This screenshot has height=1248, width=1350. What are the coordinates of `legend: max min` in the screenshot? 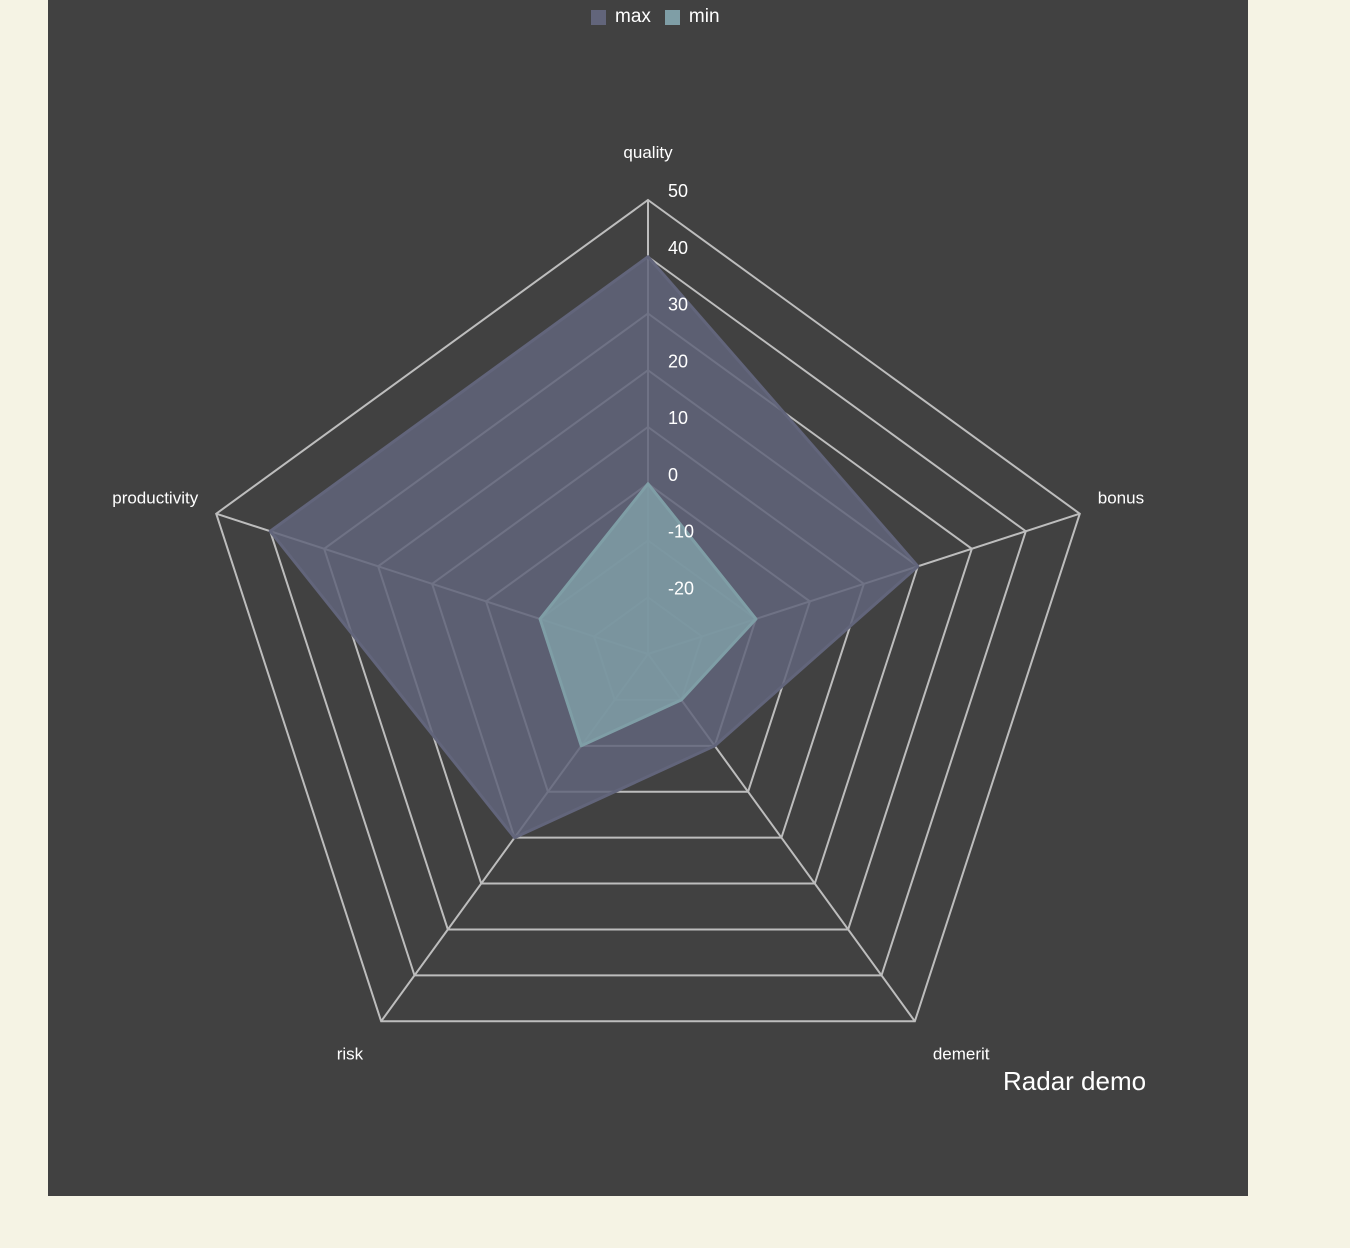 It's located at (655, 17).